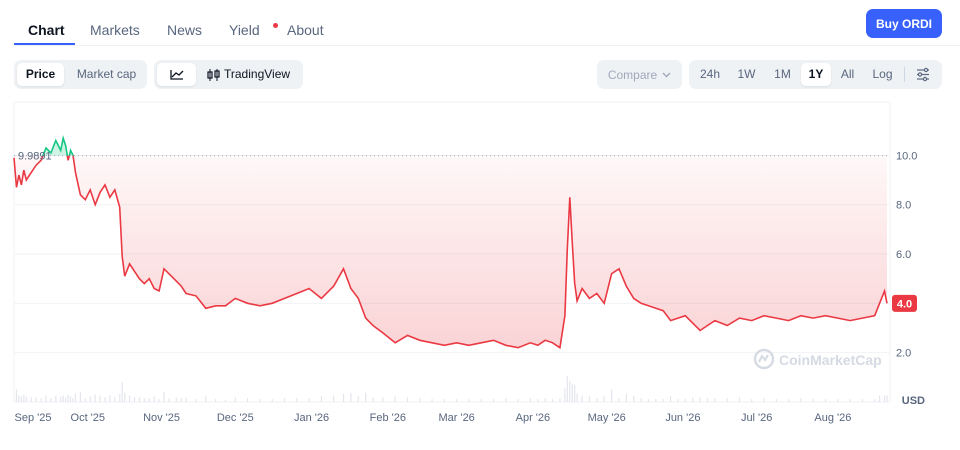 The image size is (960, 450). What do you see at coordinates (906, 156) in the screenshot?
I see `y-tick-label: 10.0` at bounding box center [906, 156].